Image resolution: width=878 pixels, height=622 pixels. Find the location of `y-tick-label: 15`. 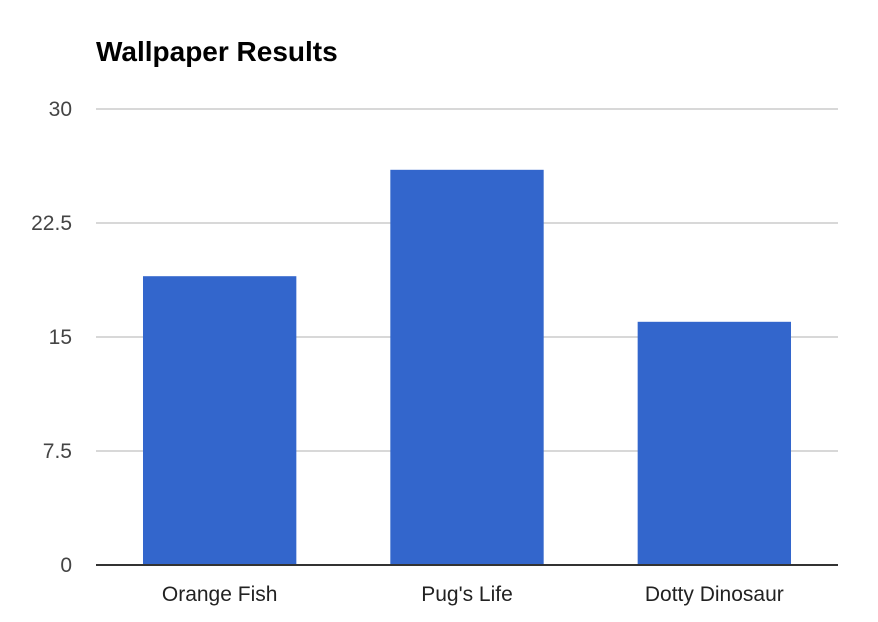

y-tick-label: 15 is located at coordinates (60, 337).